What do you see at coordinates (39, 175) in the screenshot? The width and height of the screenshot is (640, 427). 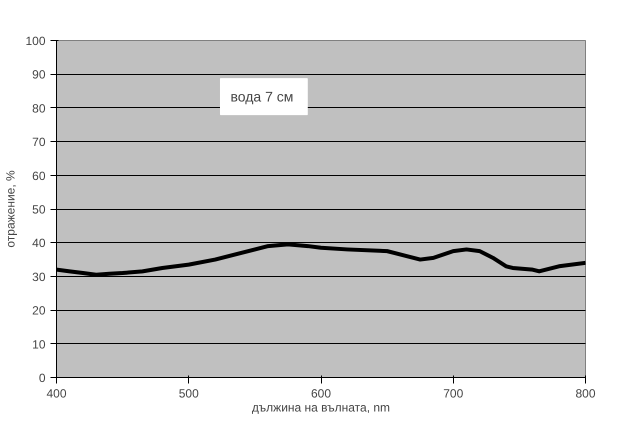 I see `y-tick-label: 60` at bounding box center [39, 175].